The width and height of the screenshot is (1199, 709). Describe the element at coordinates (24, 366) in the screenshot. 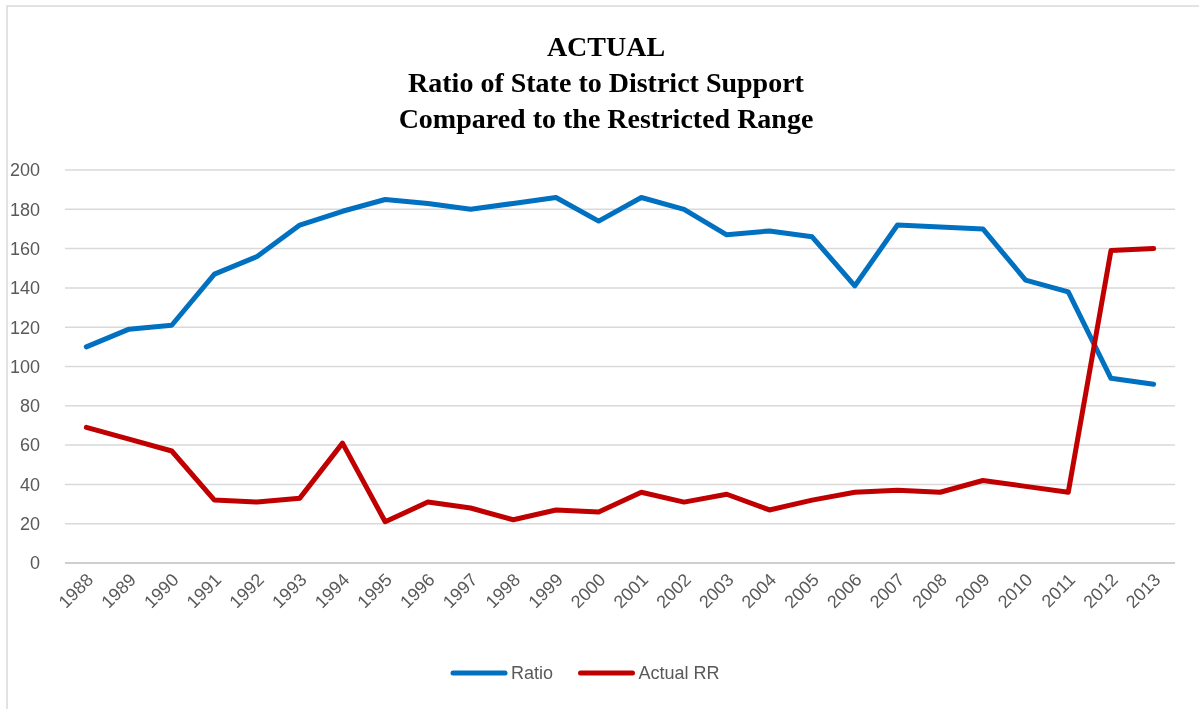

I see `y-tick-label: 100` at that location.